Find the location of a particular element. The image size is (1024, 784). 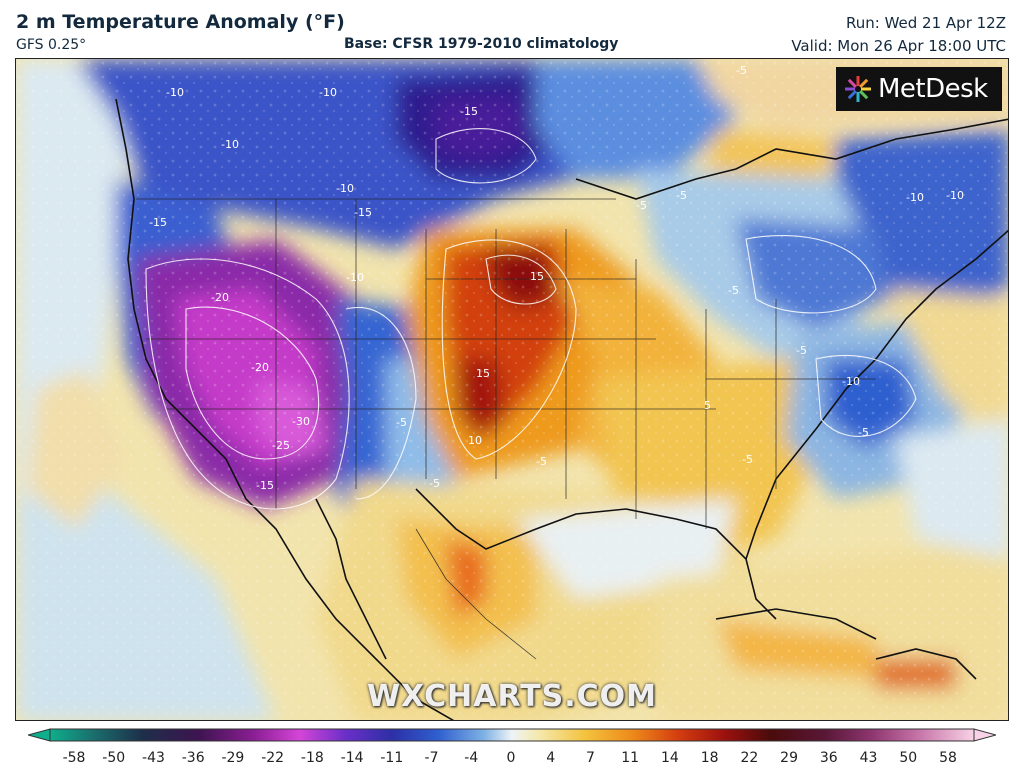

color-scale-tick-label: 18 is located at coordinates (709, 758).